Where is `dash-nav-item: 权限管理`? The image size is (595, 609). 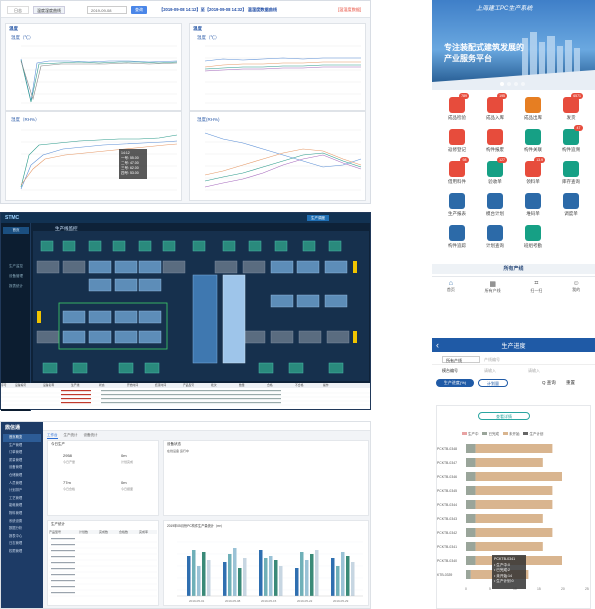 dash-nav-item: 权限管理 is located at coordinates (16, 550).